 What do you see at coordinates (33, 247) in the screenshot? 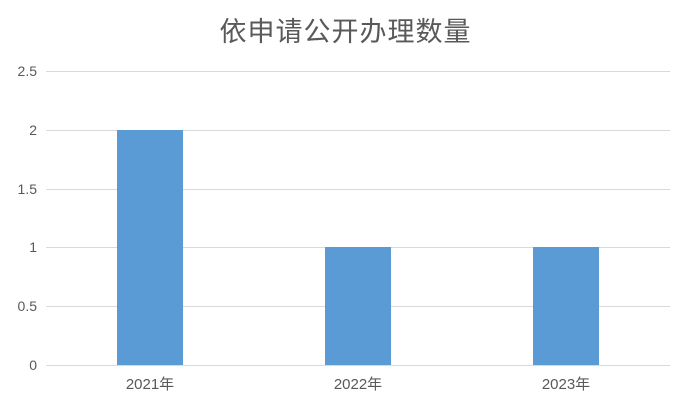
I see `y-tick-label: 1` at bounding box center [33, 247].